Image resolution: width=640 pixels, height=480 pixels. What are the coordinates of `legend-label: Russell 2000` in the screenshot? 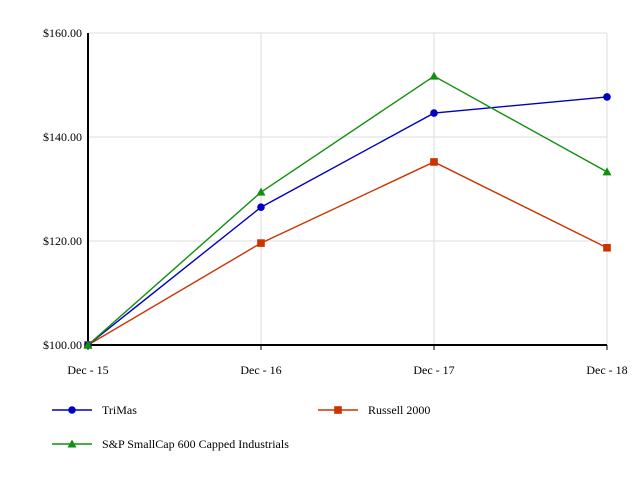 It's located at (399, 410).